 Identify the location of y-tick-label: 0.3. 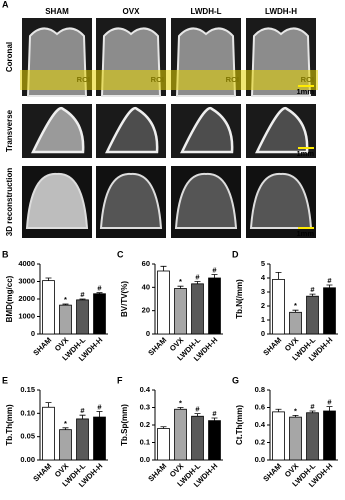
(145, 406).